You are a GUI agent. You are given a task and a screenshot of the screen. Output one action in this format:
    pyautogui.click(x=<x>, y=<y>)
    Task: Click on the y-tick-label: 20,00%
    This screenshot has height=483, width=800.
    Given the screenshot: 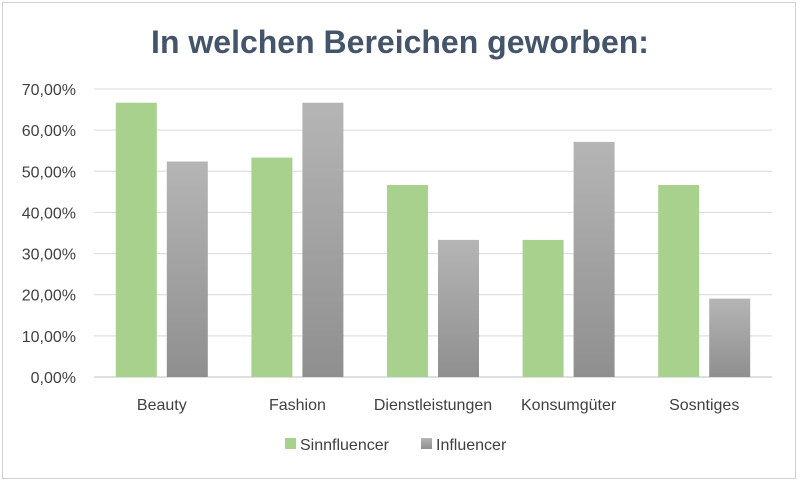 What is the action you would take?
    pyautogui.click(x=49, y=296)
    